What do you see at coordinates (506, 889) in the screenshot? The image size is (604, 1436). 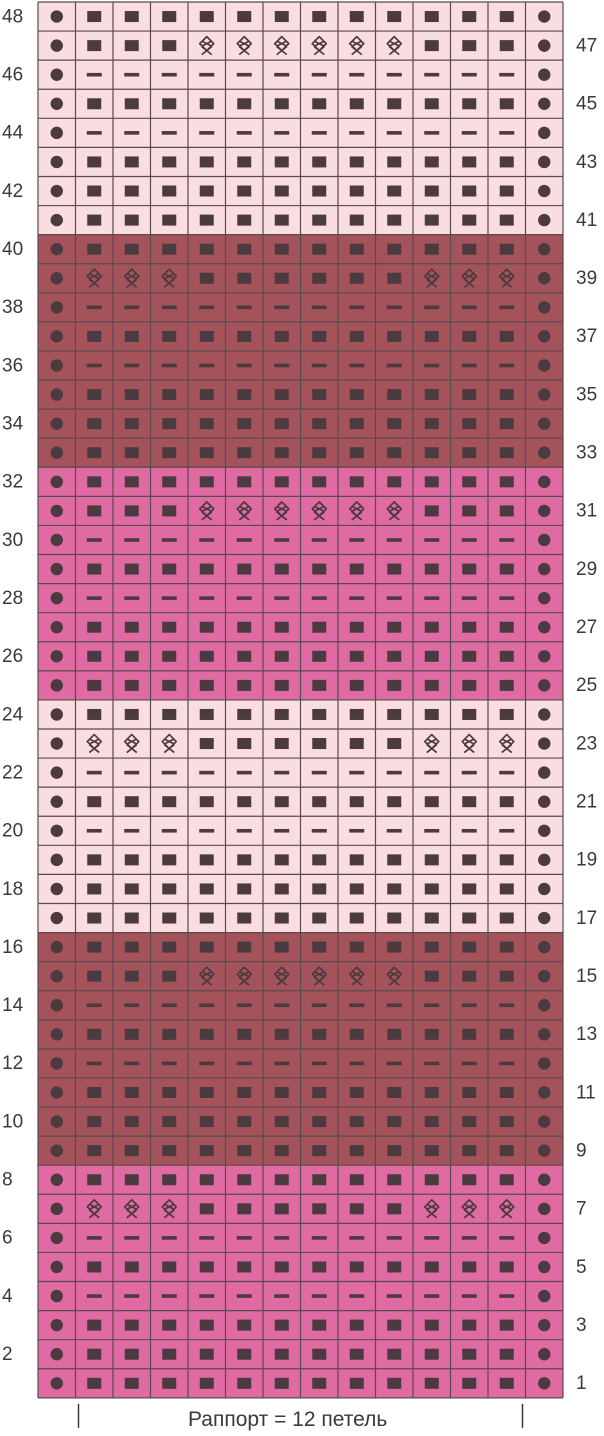 I see `stitch-r18-c13-square` at bounding box center [506, 889].